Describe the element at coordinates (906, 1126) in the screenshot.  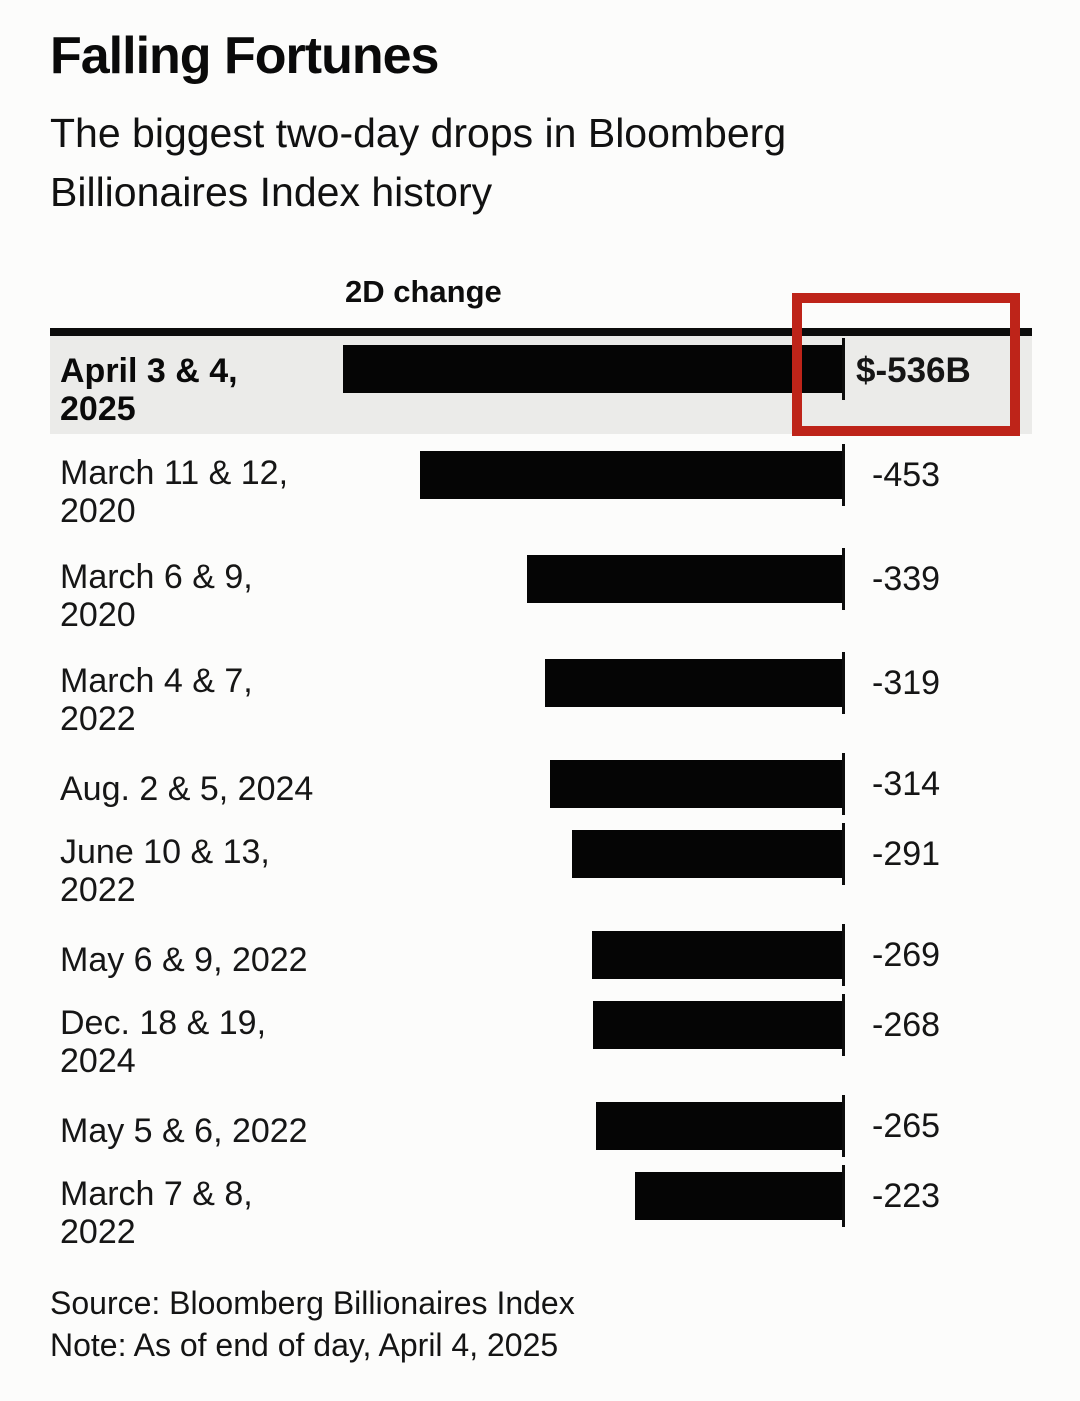
I see `value-label: -265` at that location.